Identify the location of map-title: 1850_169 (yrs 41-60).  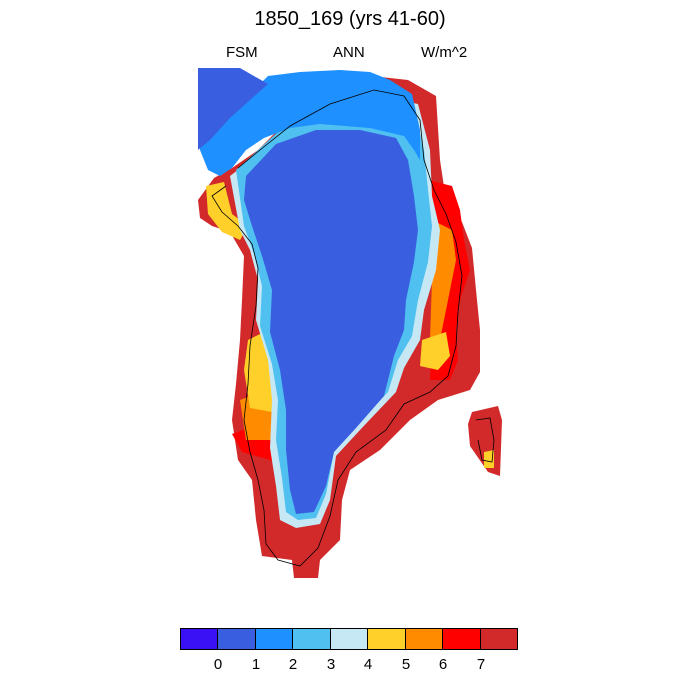
(350, 19).